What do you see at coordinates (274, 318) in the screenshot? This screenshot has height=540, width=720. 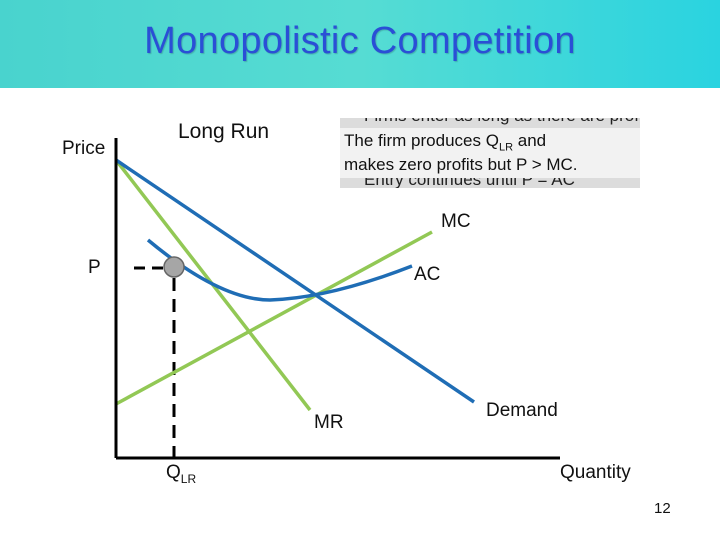 I see `mc-curve` at bounding box center [274, 318].